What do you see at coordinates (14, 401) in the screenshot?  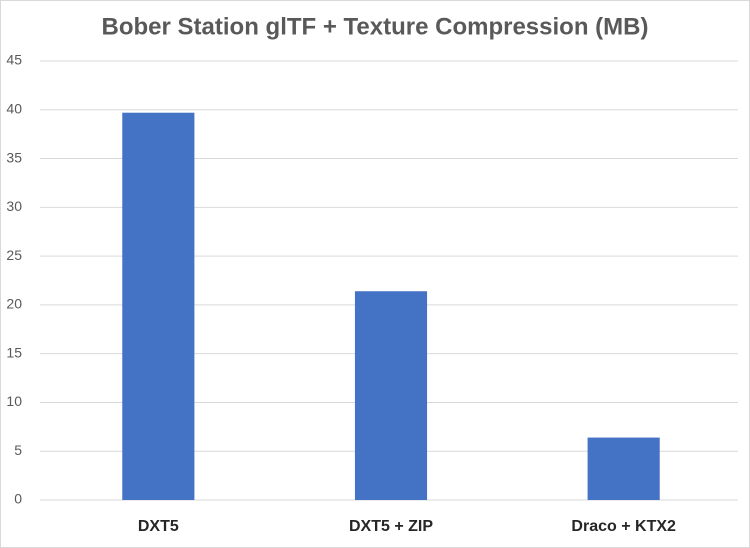 I see `y-tick-label: 10` at bounding box center [14, 401].